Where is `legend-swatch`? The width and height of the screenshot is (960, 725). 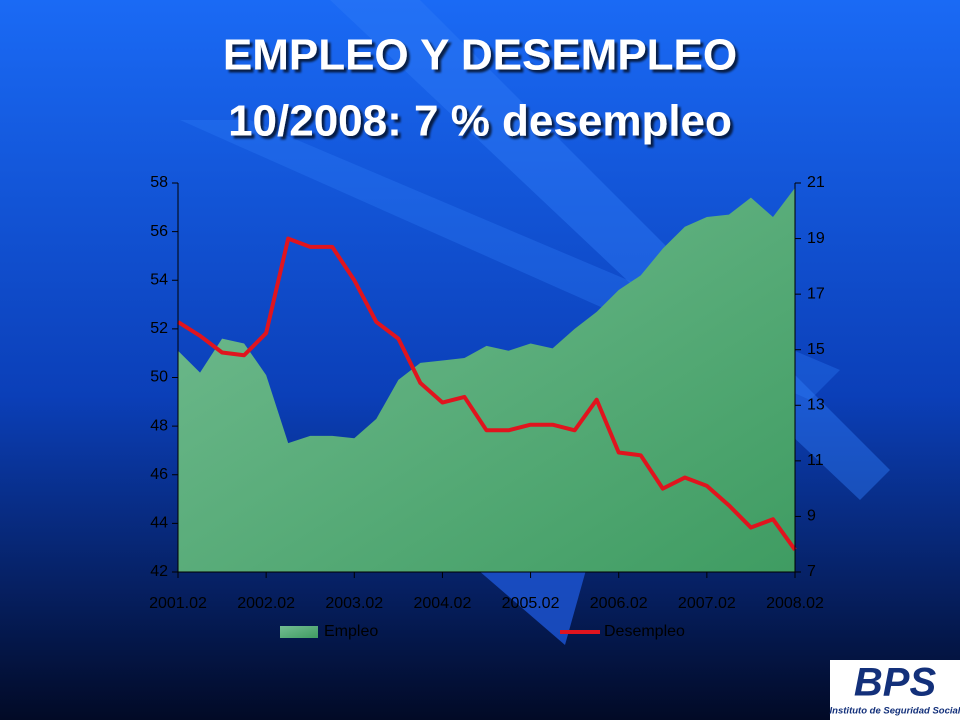 legend-swatch is located at coordinates (299, 632).